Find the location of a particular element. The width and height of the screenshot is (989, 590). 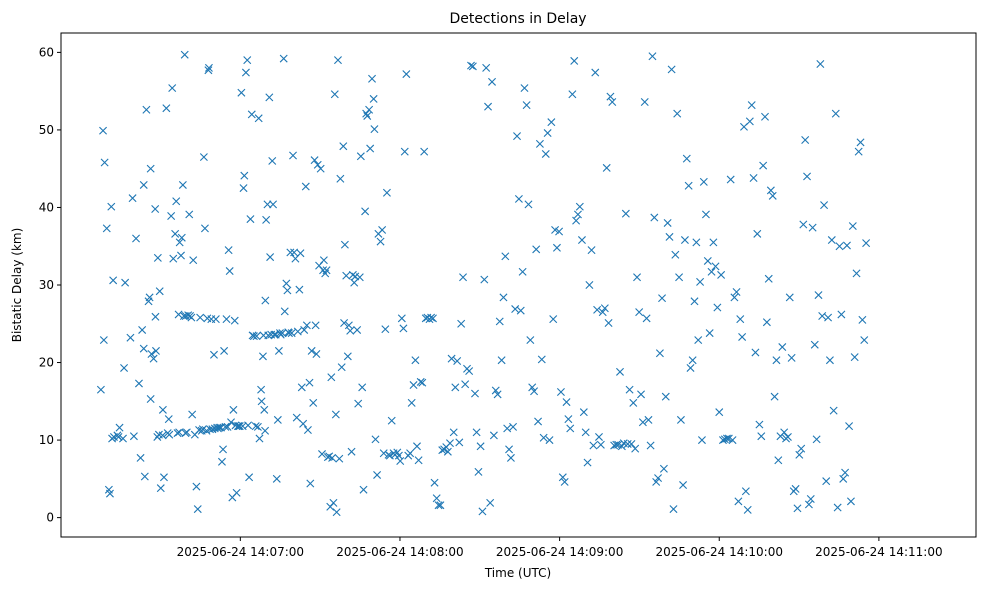

x-tick-label: 2025-06-24 14:08:00 is located at coordinates (399, 552).